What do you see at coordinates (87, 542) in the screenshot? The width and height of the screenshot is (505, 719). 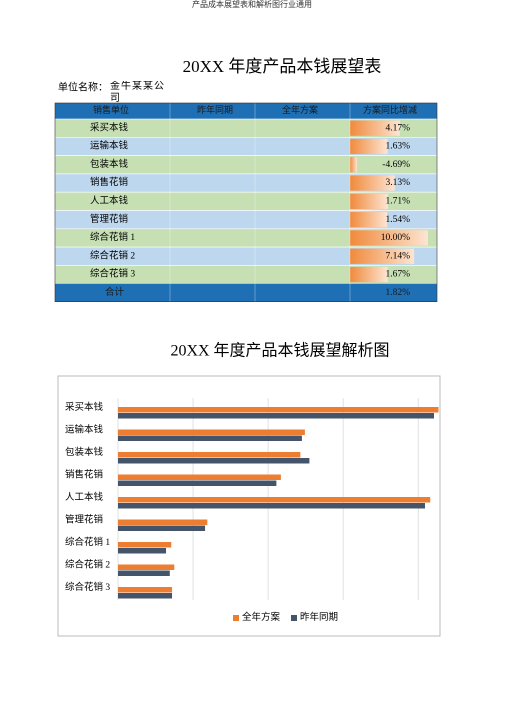 I see `y-tick-label: 综合花销 1` at bounding box center [87, 542].